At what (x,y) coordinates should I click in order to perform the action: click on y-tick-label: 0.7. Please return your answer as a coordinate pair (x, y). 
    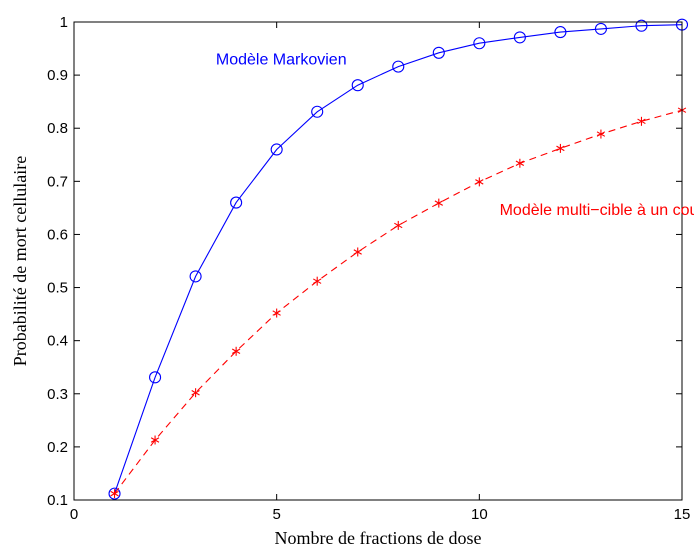
    Looking at the image, I should click on (57, 181).